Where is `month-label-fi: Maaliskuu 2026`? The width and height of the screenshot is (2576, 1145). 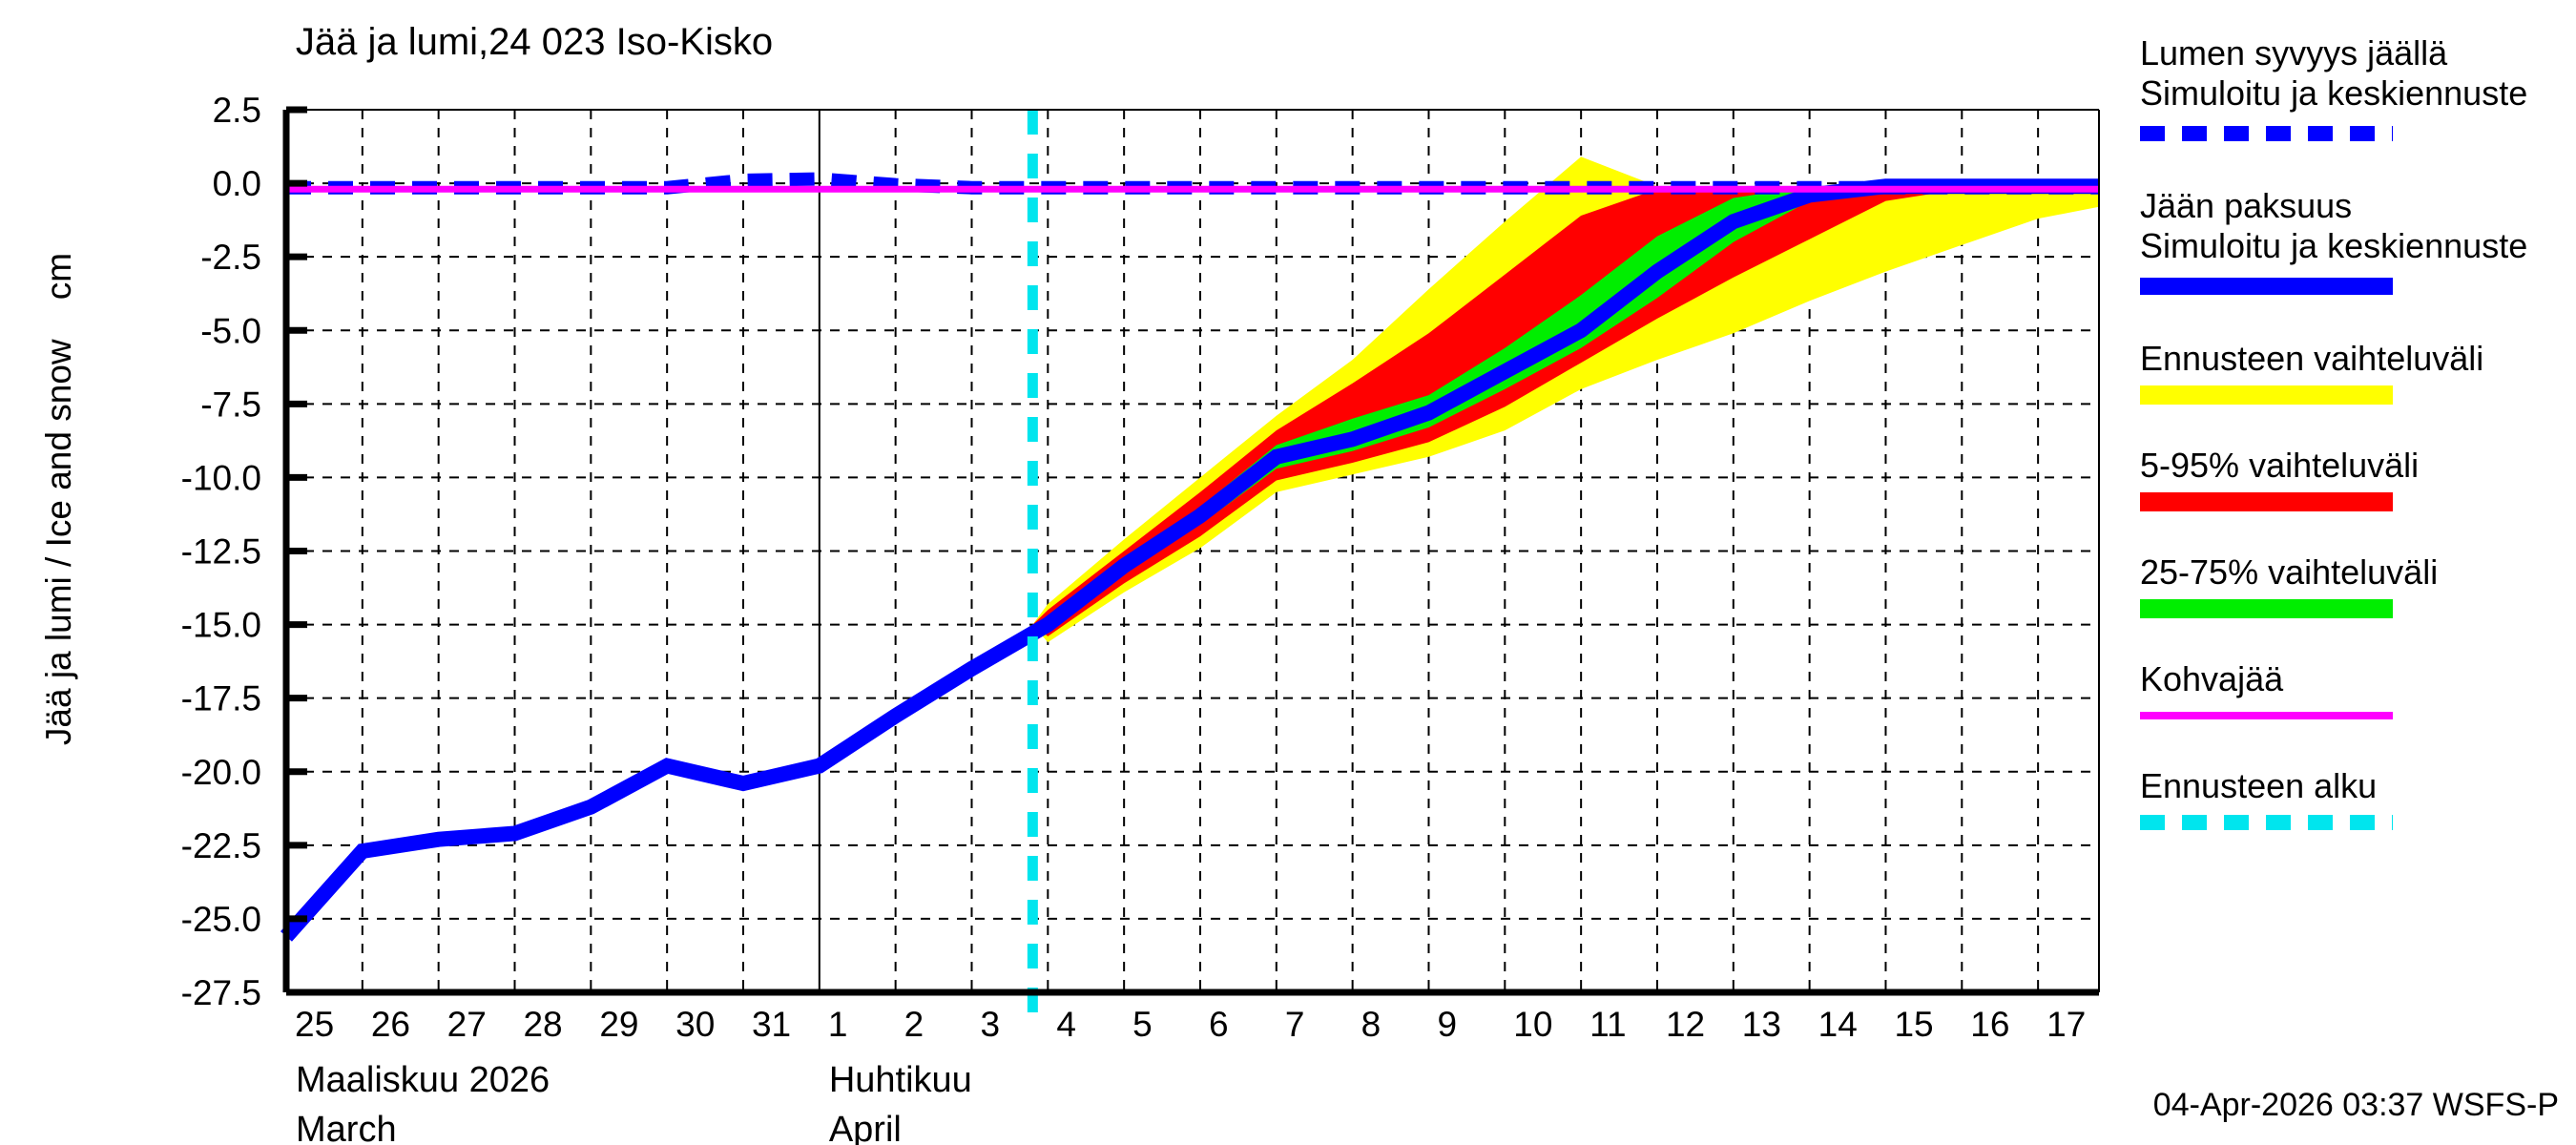 month-label-fi: Maaliskuu 2026 is located at coordinates (423, 1080).